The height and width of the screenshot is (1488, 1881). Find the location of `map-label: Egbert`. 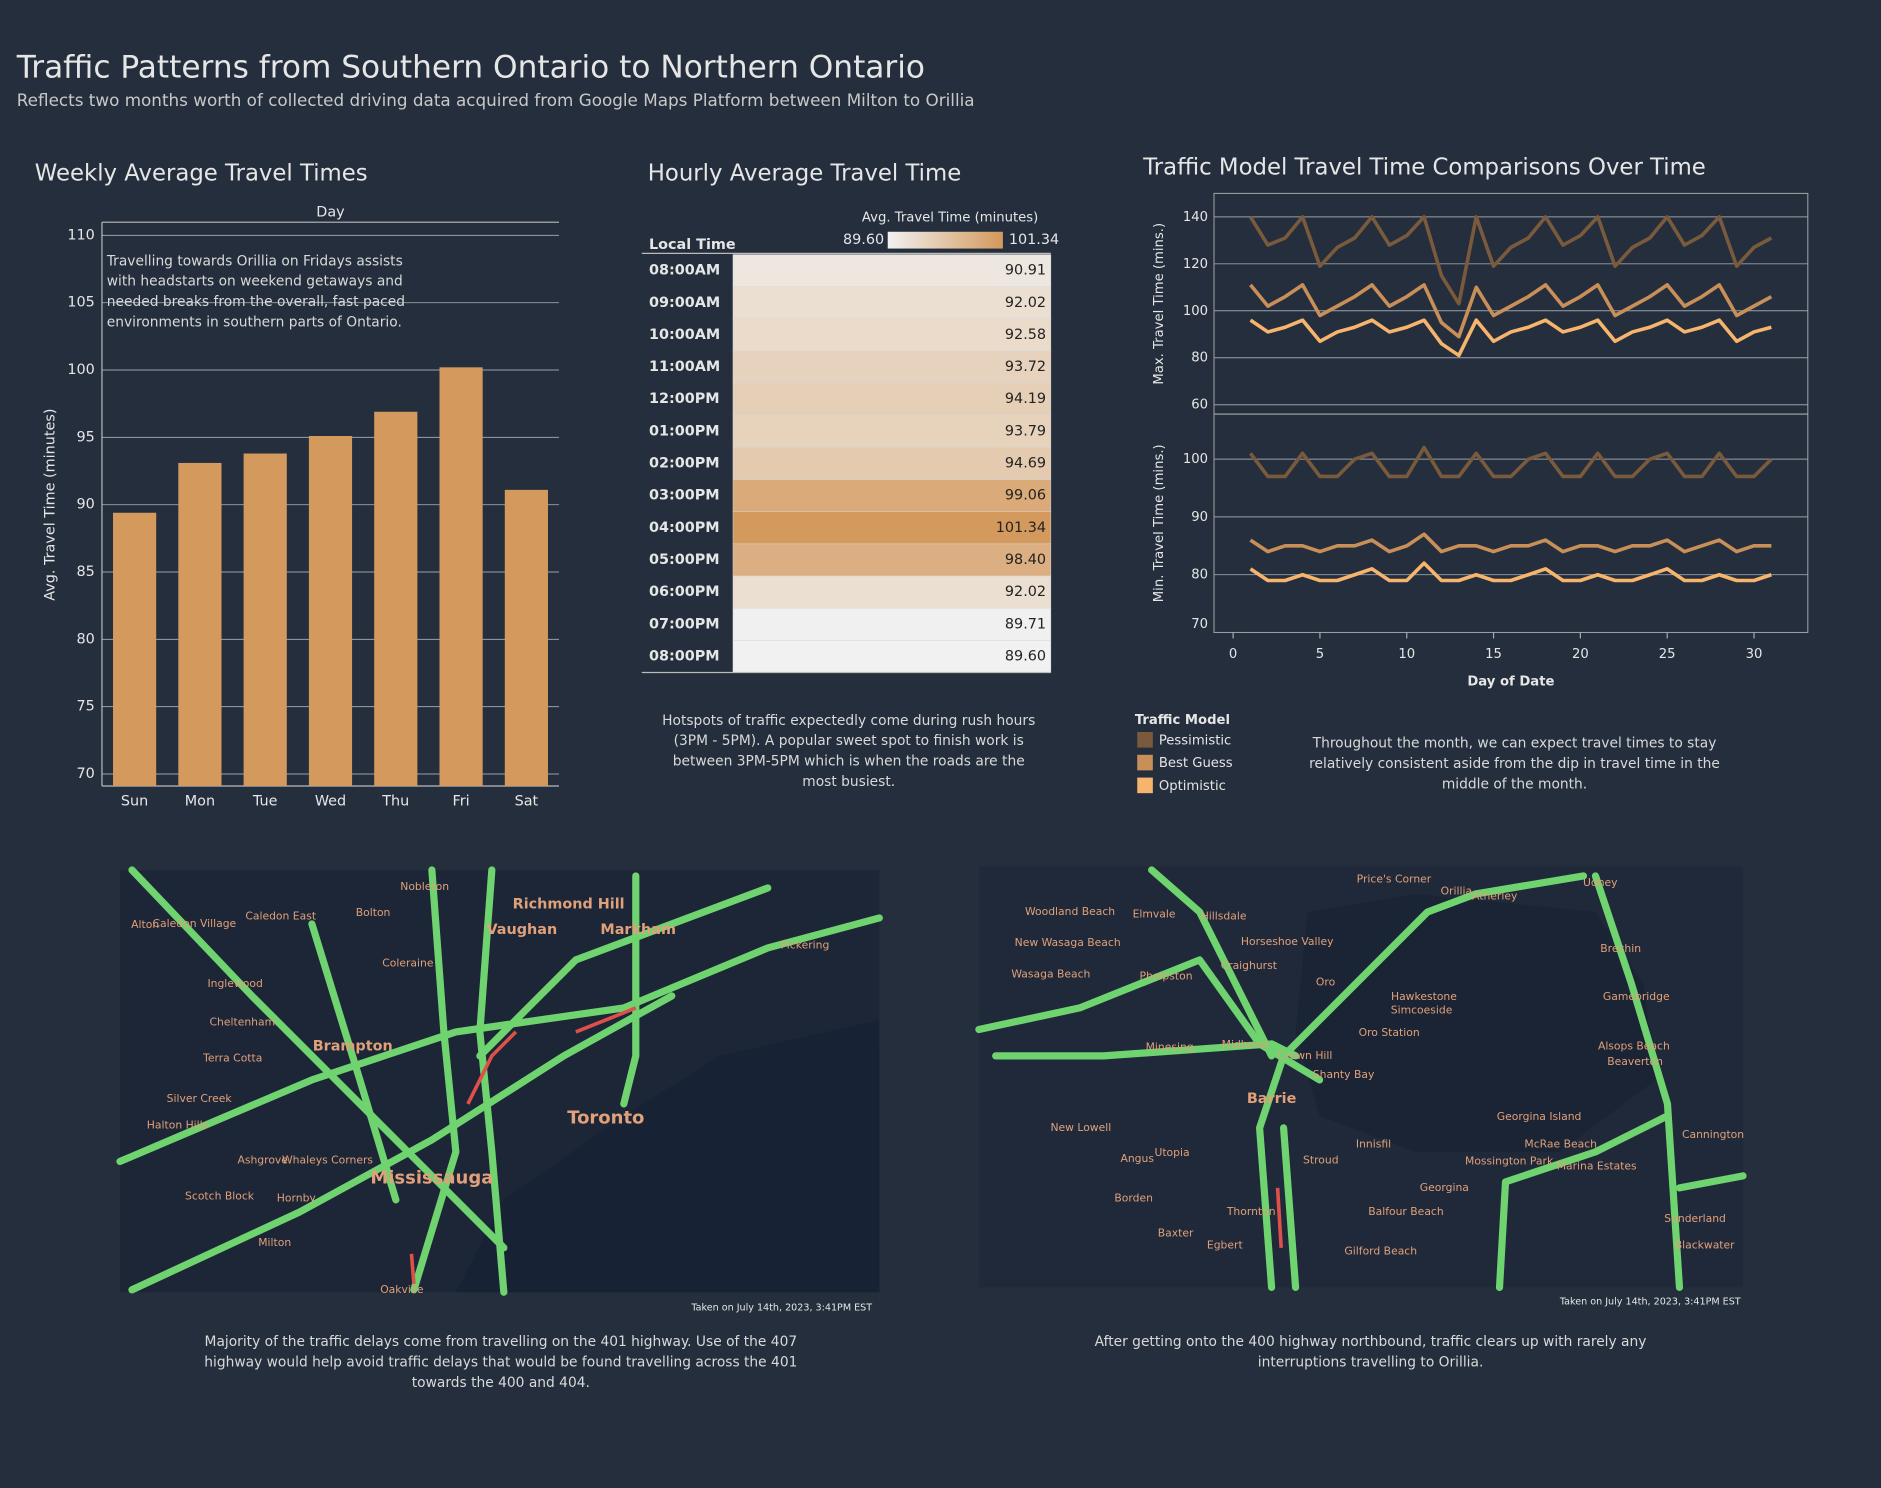

map-label: Egbert is located at coordinates (1225, 1244).